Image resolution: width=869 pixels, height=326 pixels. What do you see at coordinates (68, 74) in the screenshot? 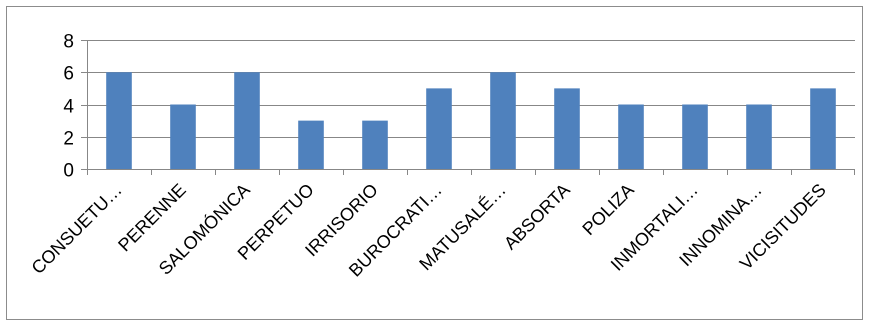
I see `y-tick-label: 6` at bounding box center [68, 74].